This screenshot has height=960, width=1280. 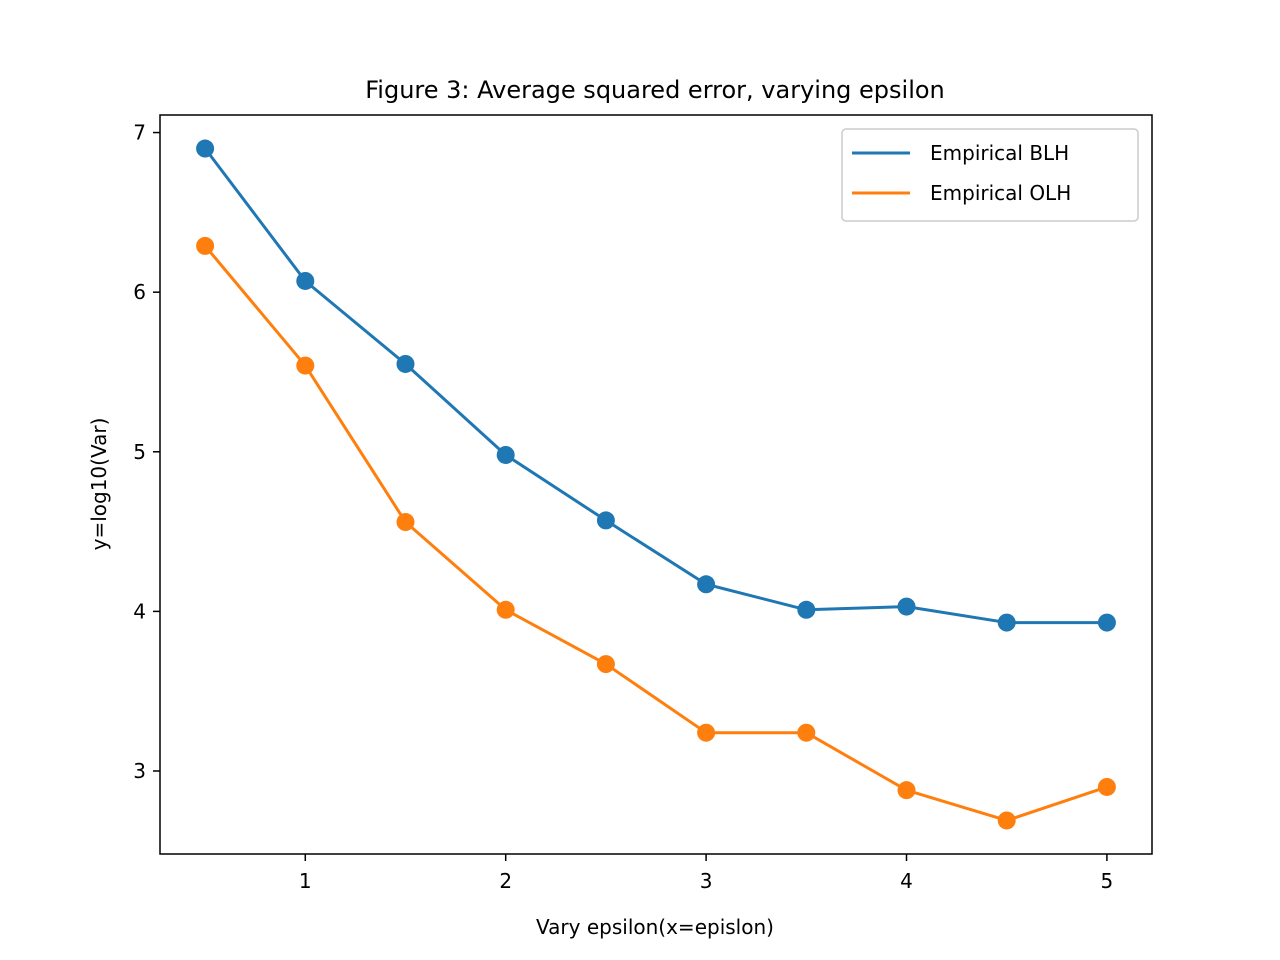 I want to click on legend-label: Empirical BLH, so click(x=999, y=153).